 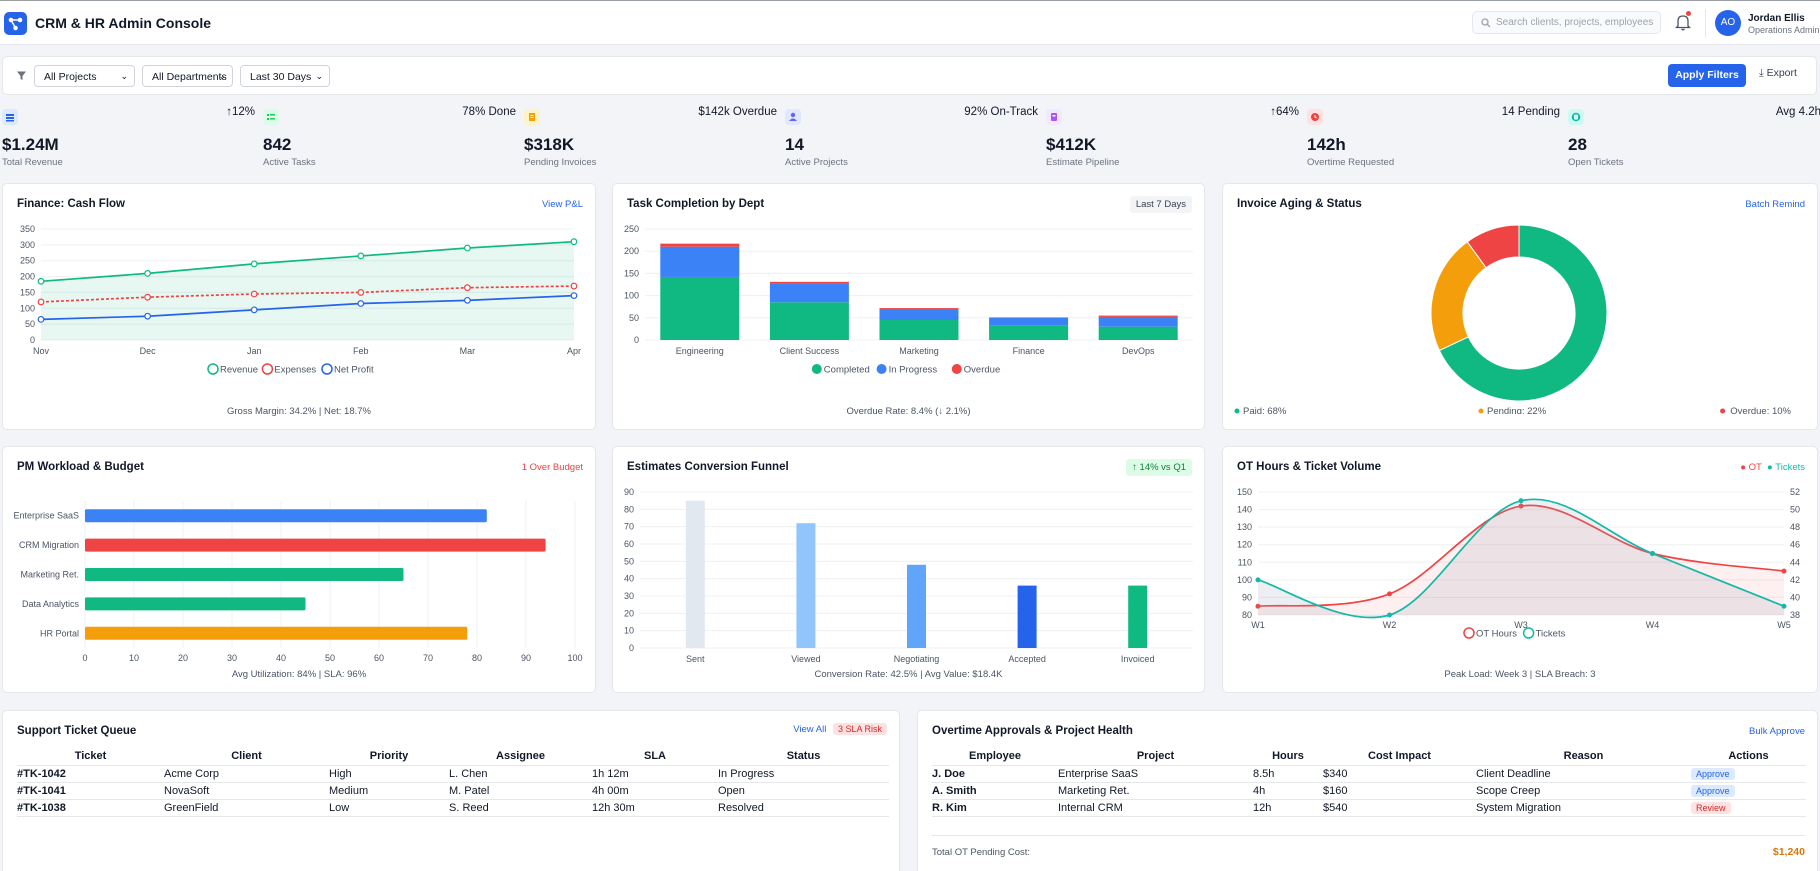 What do you see at coordinates (90, 756) in the screenshot?
I see `column-header: Ticket` at bounding box center [90, 756].